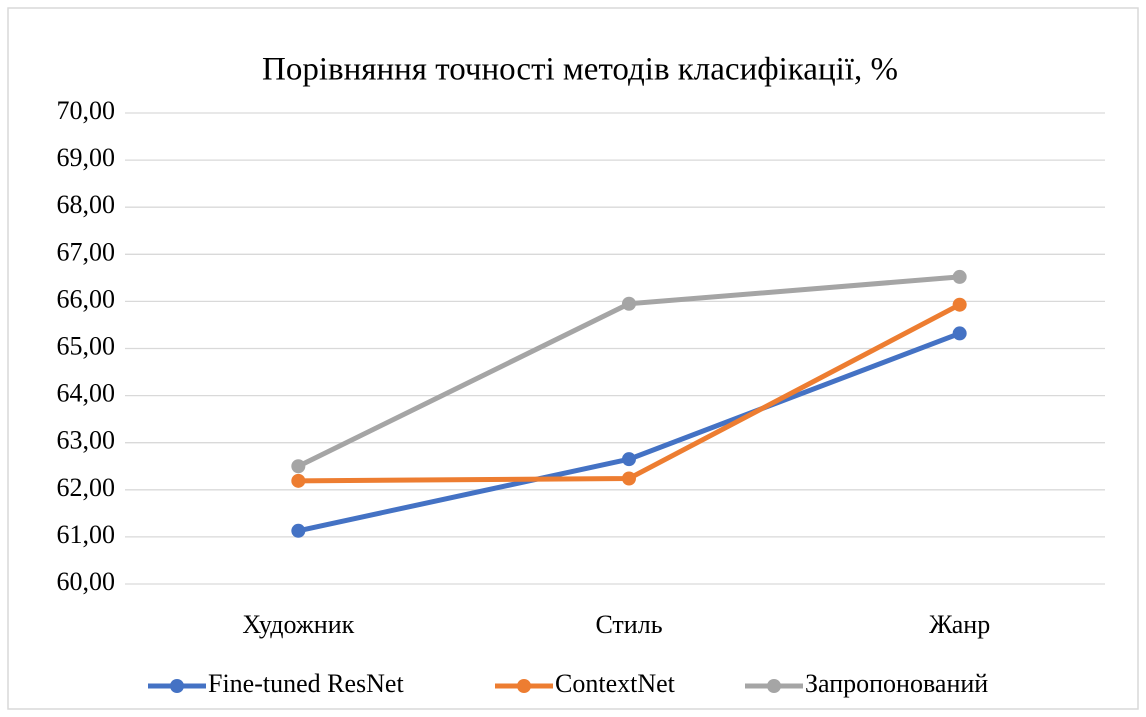 The image size is (1146, 717). I want to click on y-tick-label: 68,00, so click(86, 204).